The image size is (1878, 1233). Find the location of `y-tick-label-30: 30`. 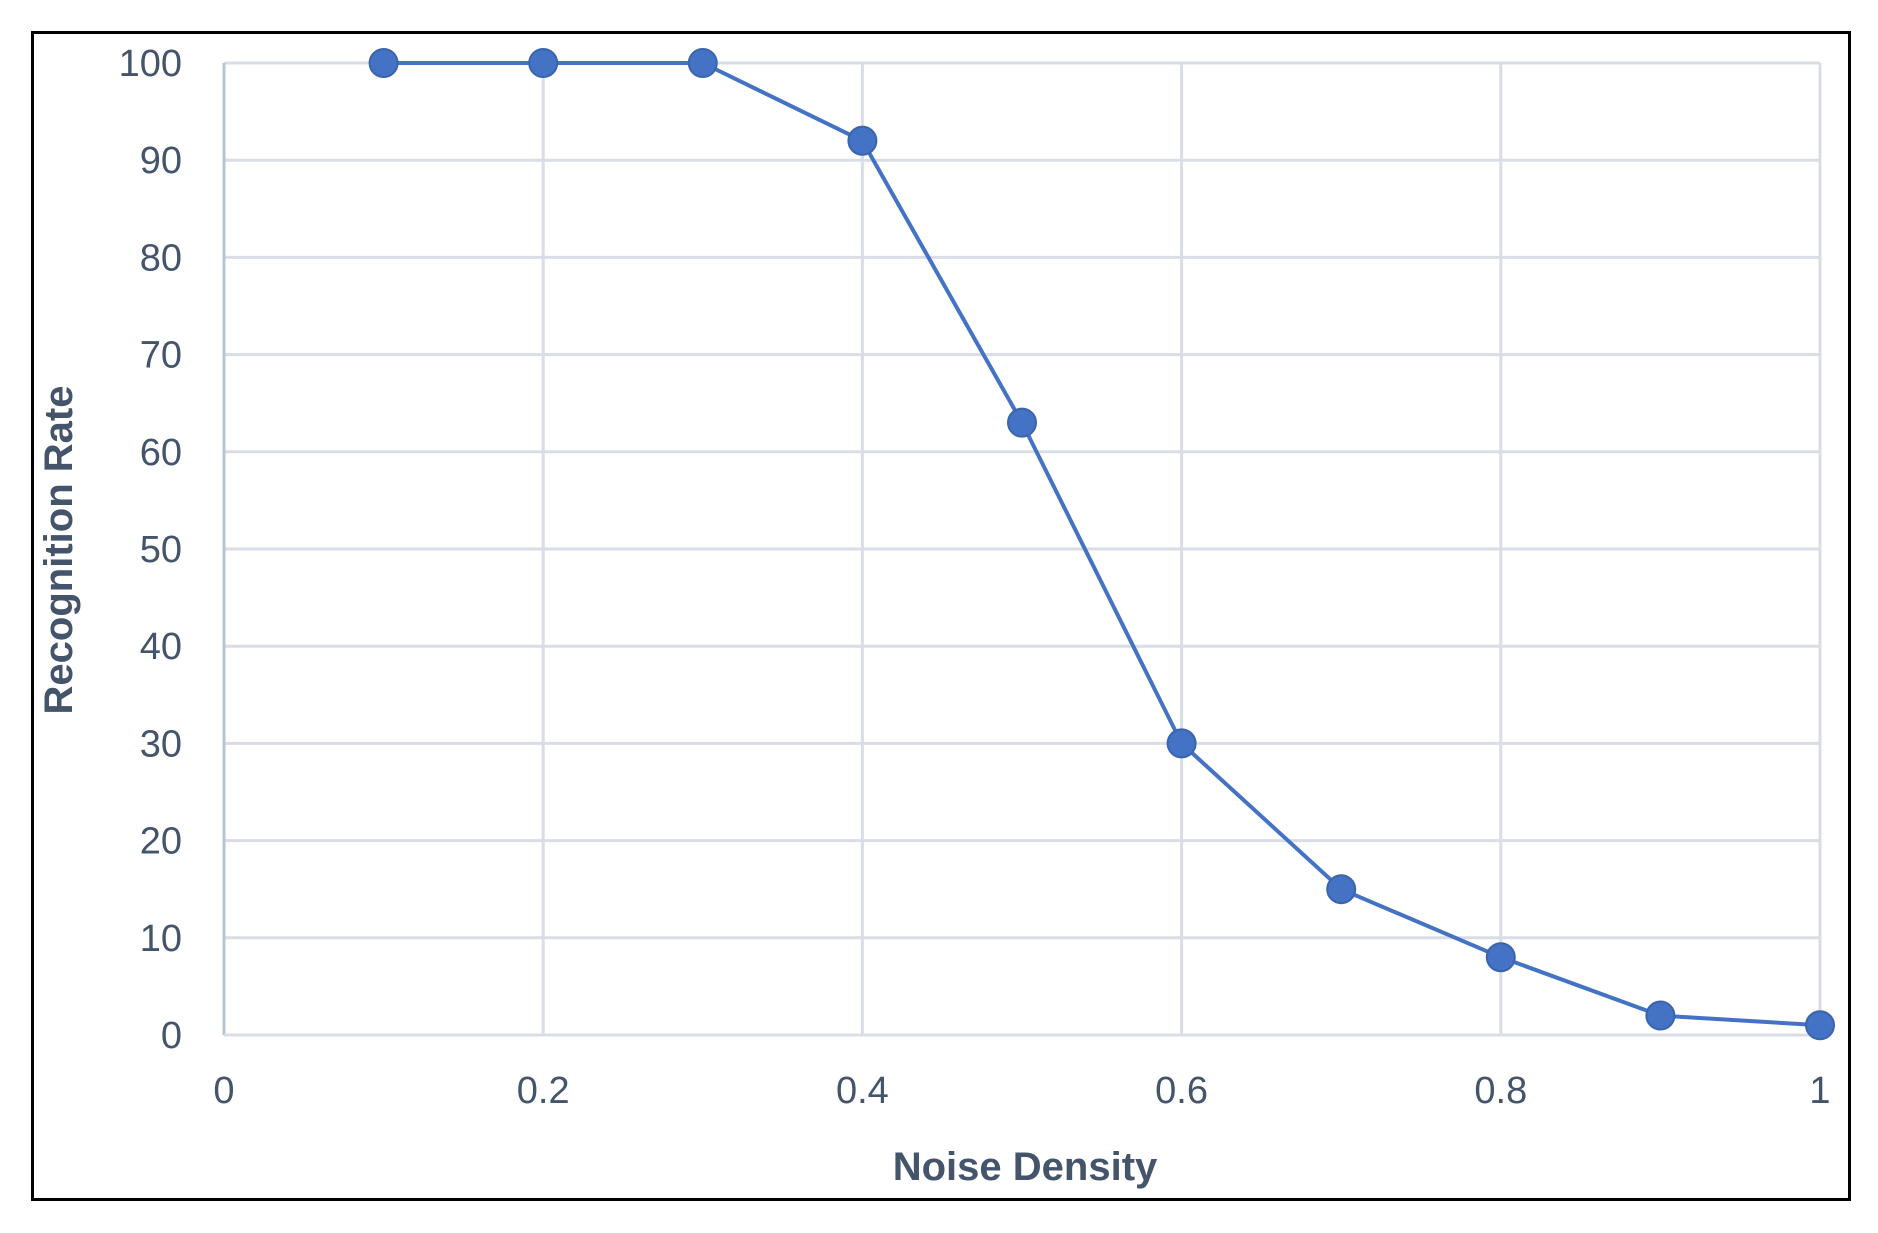

y-tick-label-30: 30 is located at coordinates (161, 744).